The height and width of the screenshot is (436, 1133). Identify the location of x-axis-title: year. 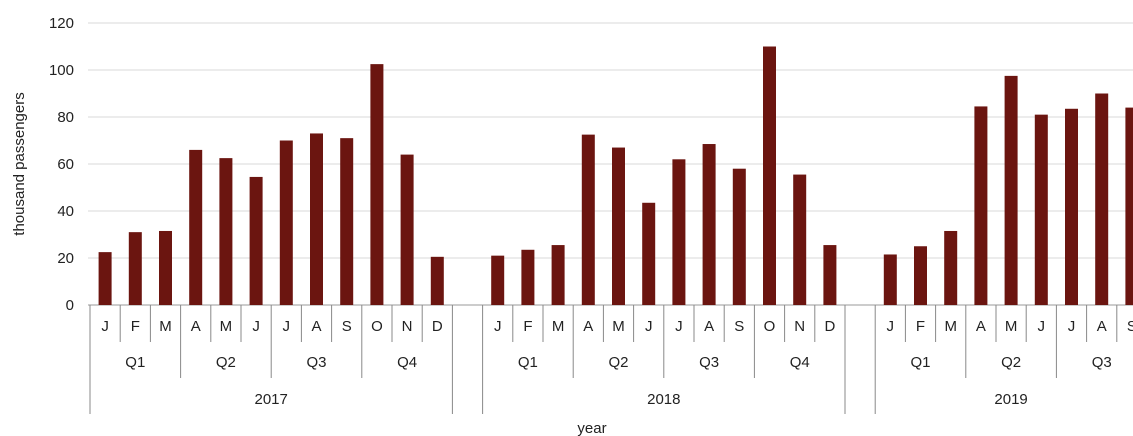
(591, 428).